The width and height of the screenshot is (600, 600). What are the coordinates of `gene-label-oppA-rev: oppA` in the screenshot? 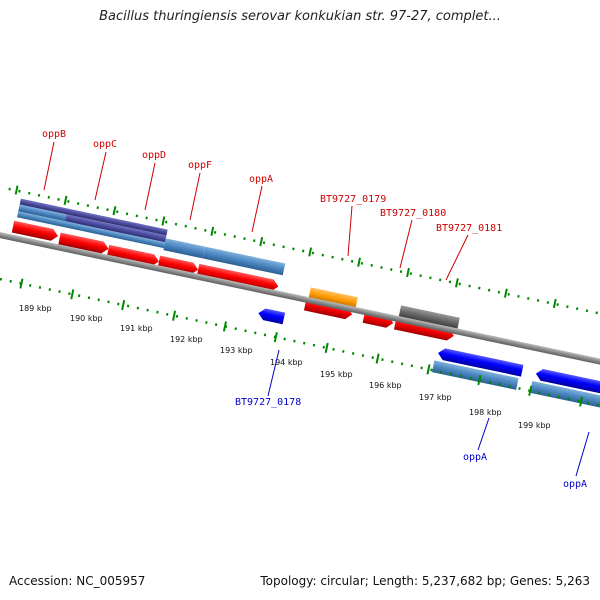 It's located at (475, 457).